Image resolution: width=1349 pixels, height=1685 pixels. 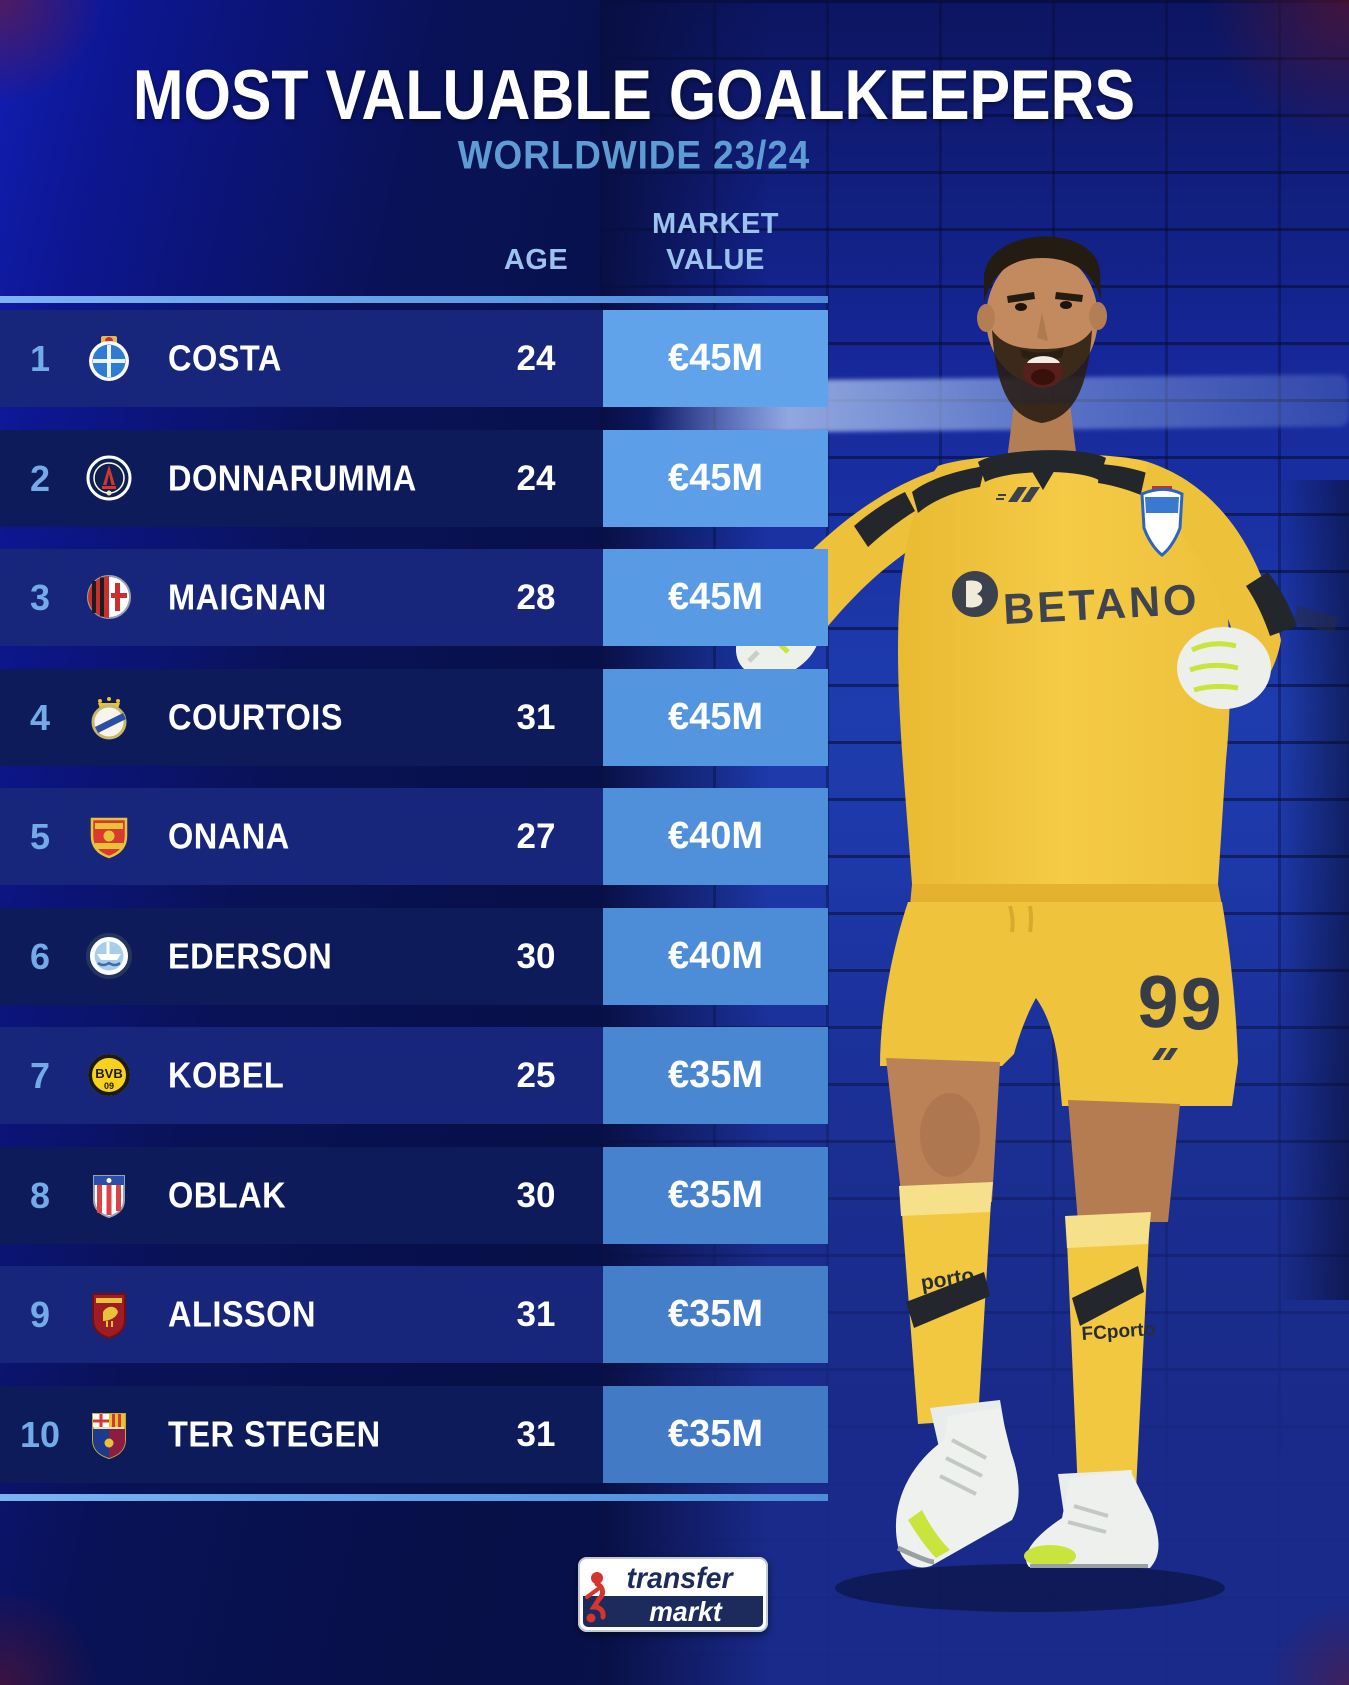 I want to click on page-subtitle: WORLDWIDE 23/24, so click(x=634, y=156).